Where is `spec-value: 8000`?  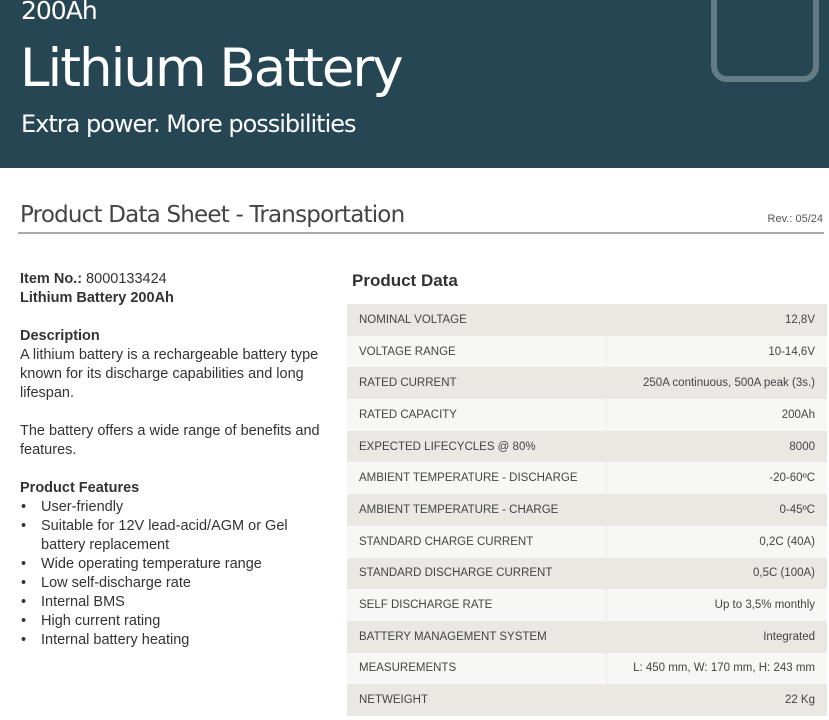 spec-value: 8000 is located at coordinates (802, 446).